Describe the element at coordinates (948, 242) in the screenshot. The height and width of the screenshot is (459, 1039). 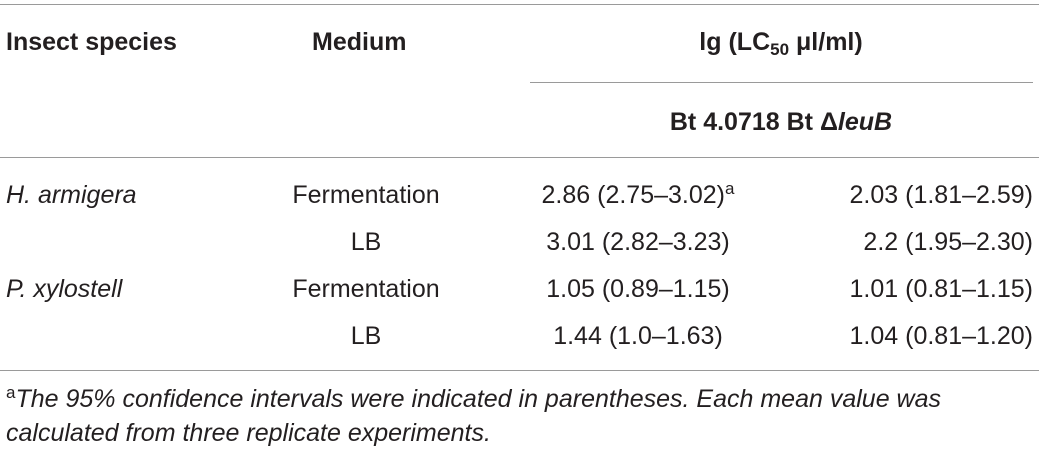
I see `row-2-value-leub: 2.2 (1.95–2.30)` at that location.